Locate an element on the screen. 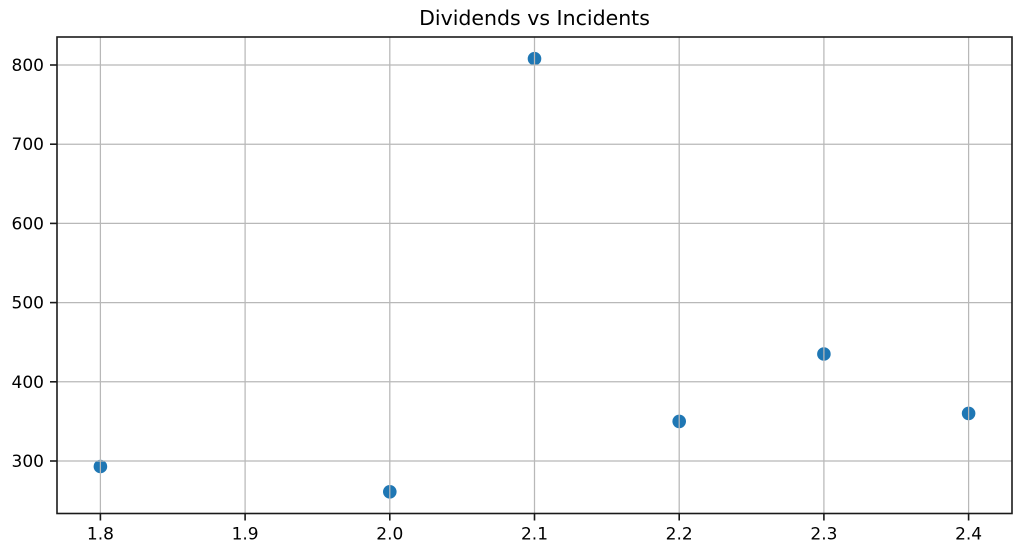  x-tick-label: 2.2 is located at coordinates (679, 535).